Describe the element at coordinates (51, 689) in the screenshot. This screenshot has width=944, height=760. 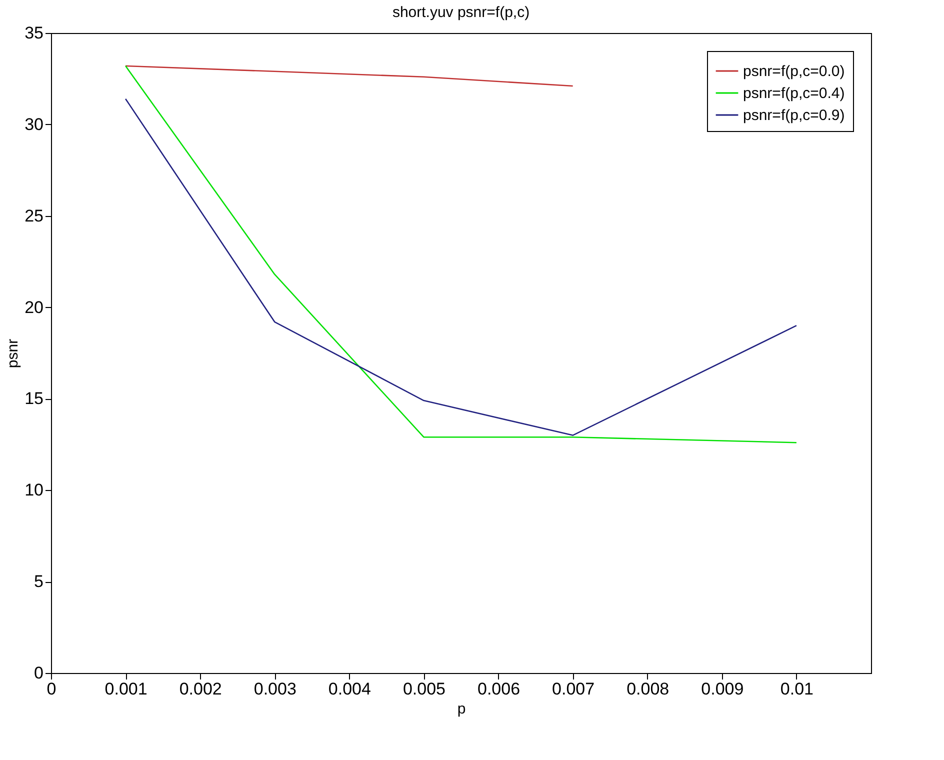
I see `x-tick-label: 0` at that location.